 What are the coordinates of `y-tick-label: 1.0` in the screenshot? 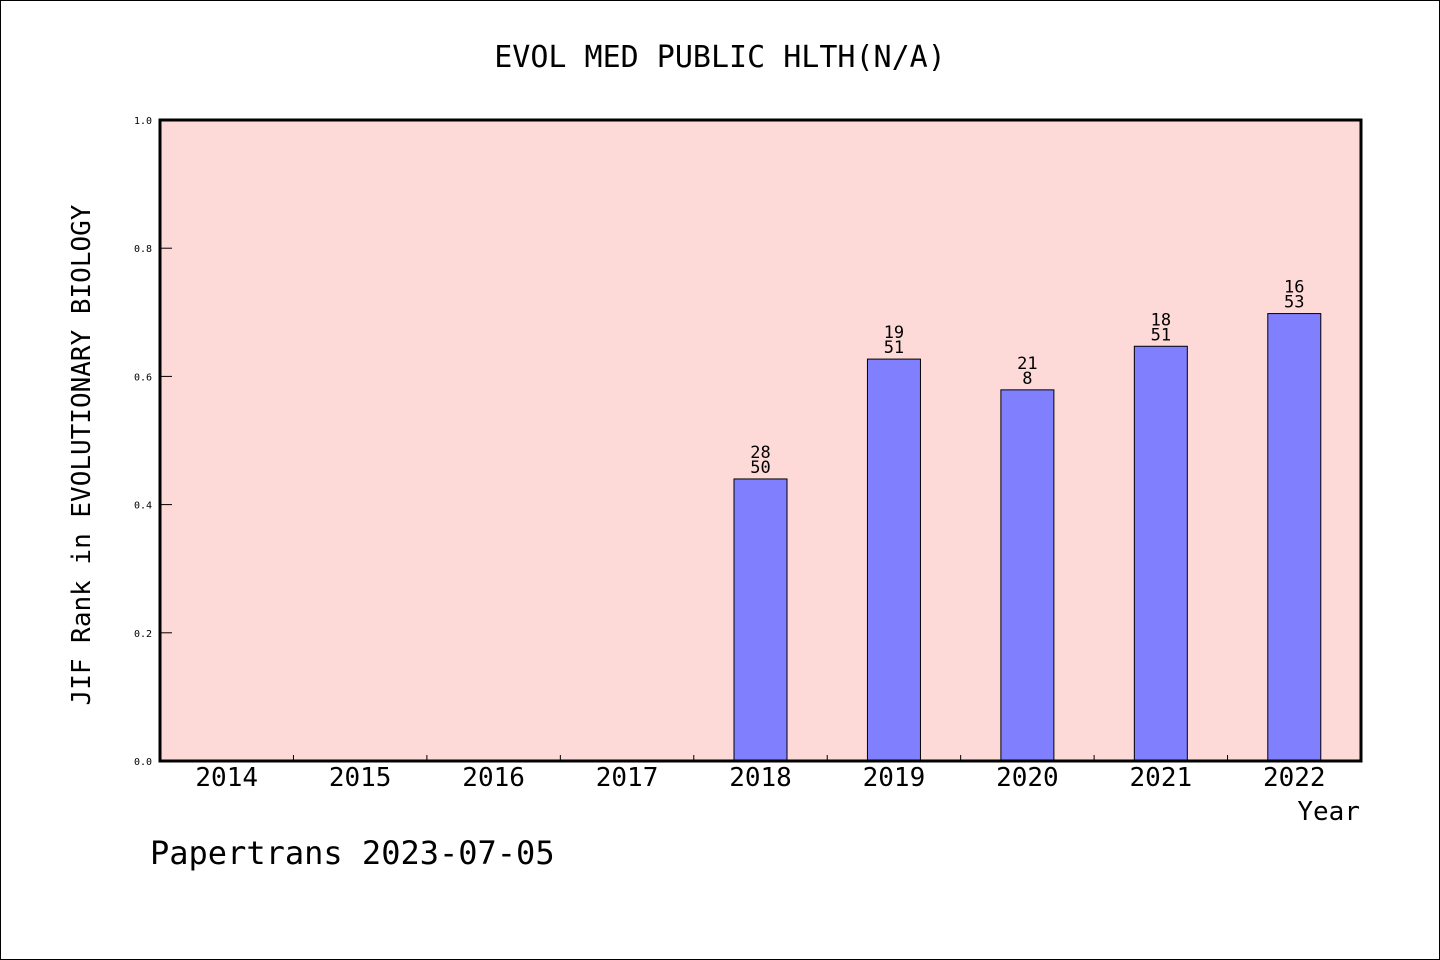 It's located at (143, 121).